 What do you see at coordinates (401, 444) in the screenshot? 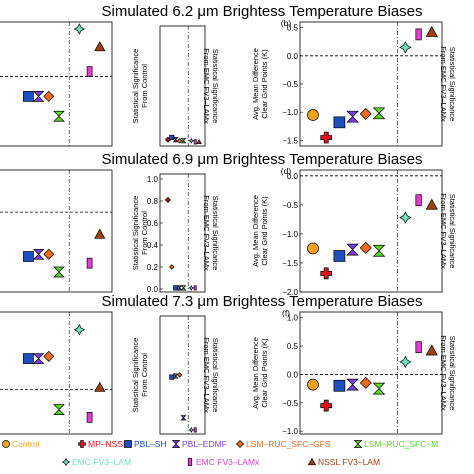
I see `legend-lsm-ruc-sfc-m-label: LSM–RUC_SFC–M` at bounding box center [401, 444].